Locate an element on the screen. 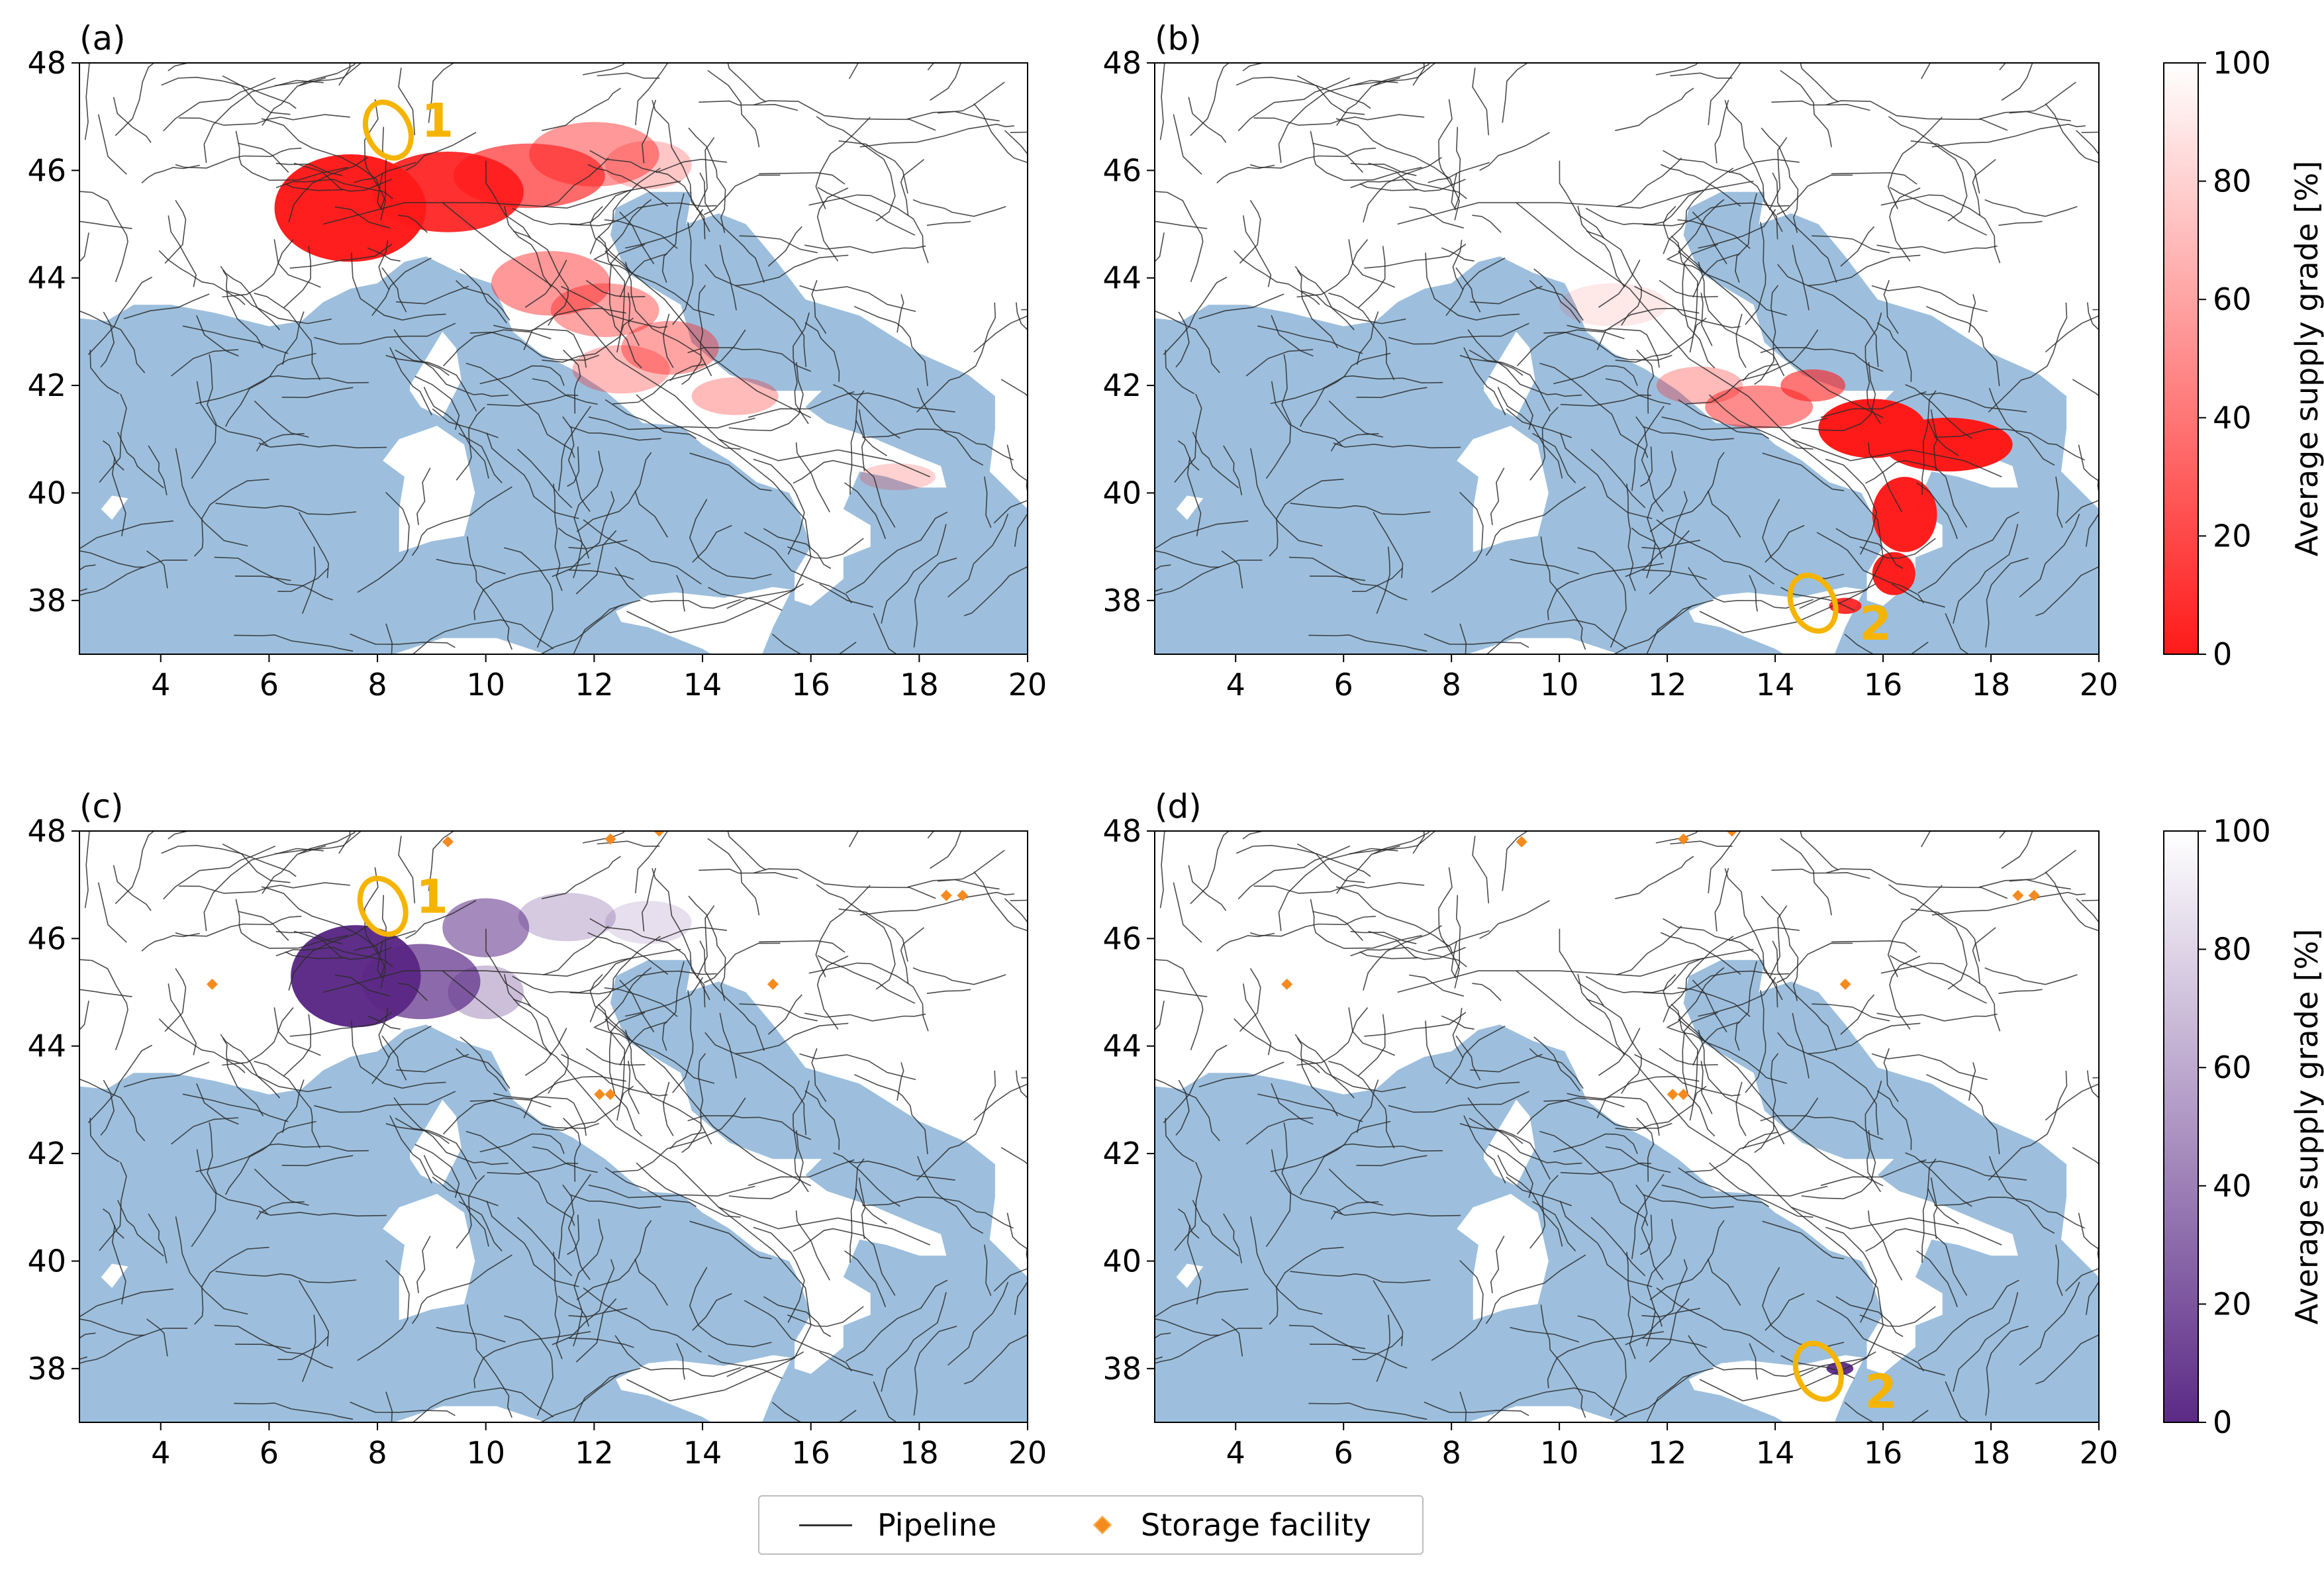 This screenshot has height=1570, width=2324. legend-pipeline-label: Pipeline is located at coordinates (937, 1525).